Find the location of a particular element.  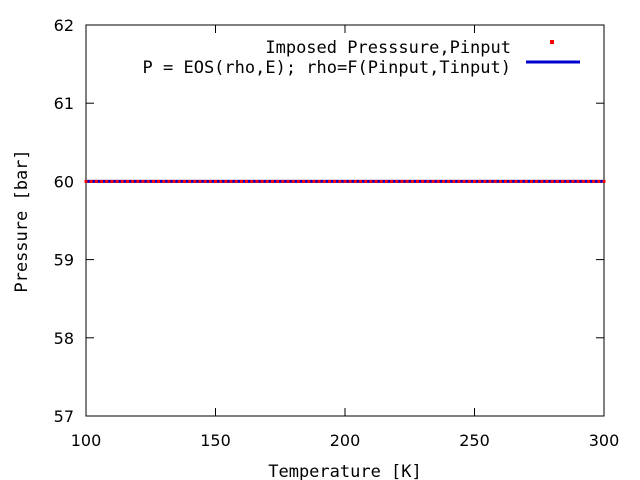

y-tick-label: 61 is located at coordinates (64, 103).